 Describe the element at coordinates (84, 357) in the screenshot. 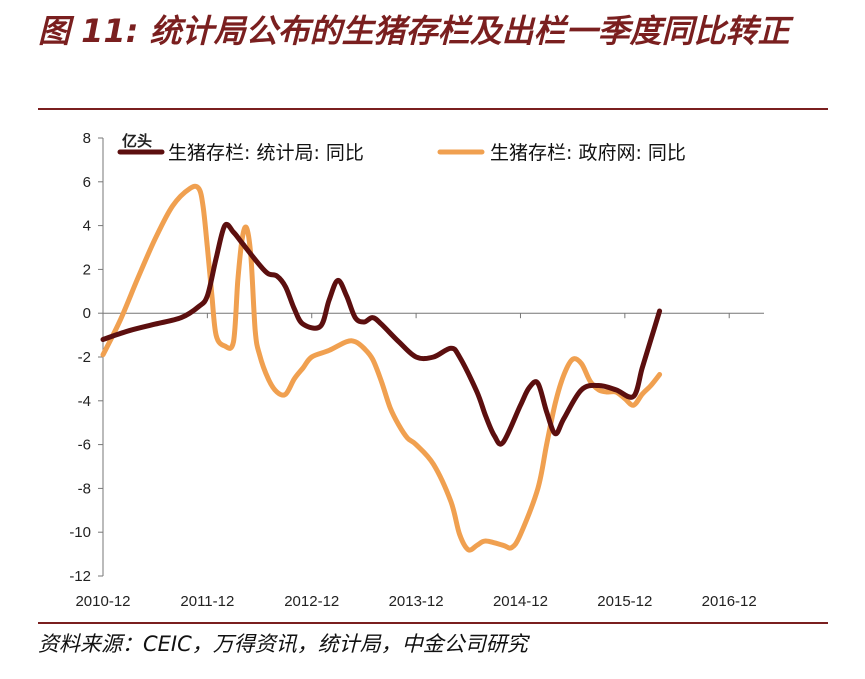

I see `y-tick-label: -2` at that location.